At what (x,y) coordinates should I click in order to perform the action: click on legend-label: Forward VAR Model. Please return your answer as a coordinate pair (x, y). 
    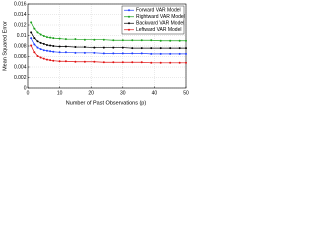
    Looking at the image, I should click on (158, 11).